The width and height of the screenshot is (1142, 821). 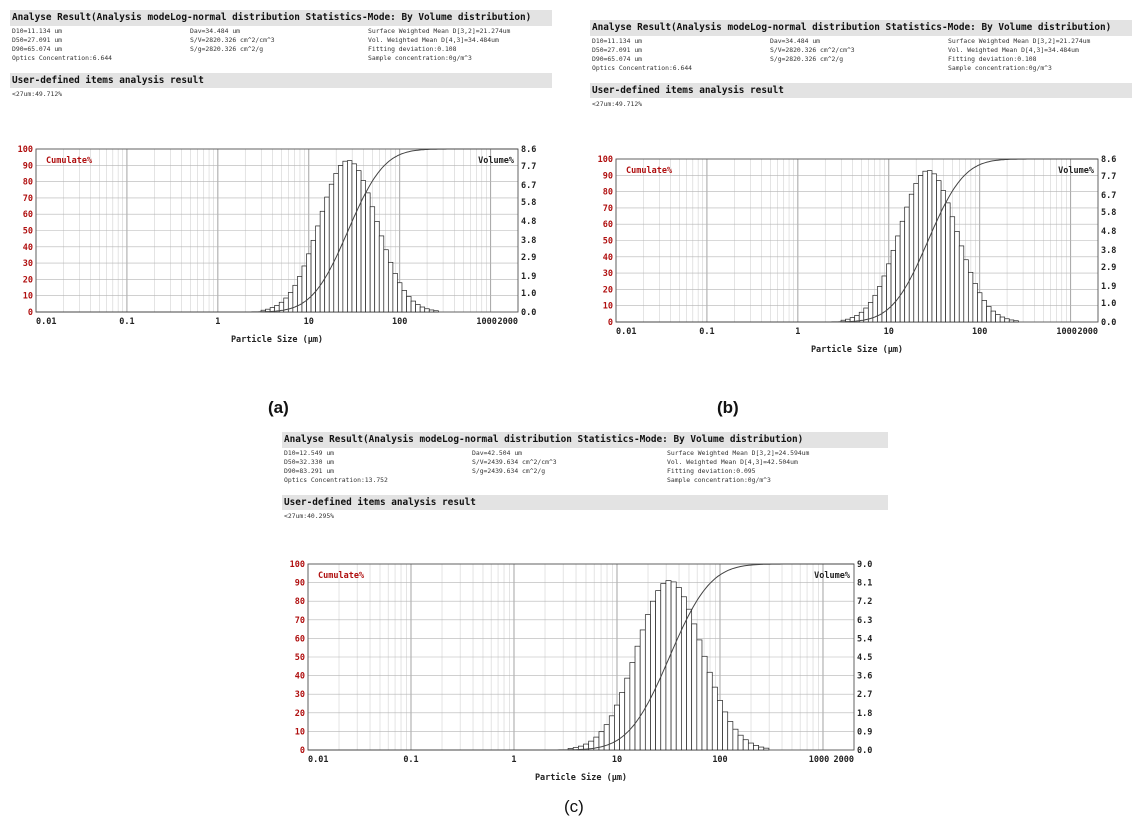 I want to click on y-tick-label-left: 90, so click(x=608, y=176).